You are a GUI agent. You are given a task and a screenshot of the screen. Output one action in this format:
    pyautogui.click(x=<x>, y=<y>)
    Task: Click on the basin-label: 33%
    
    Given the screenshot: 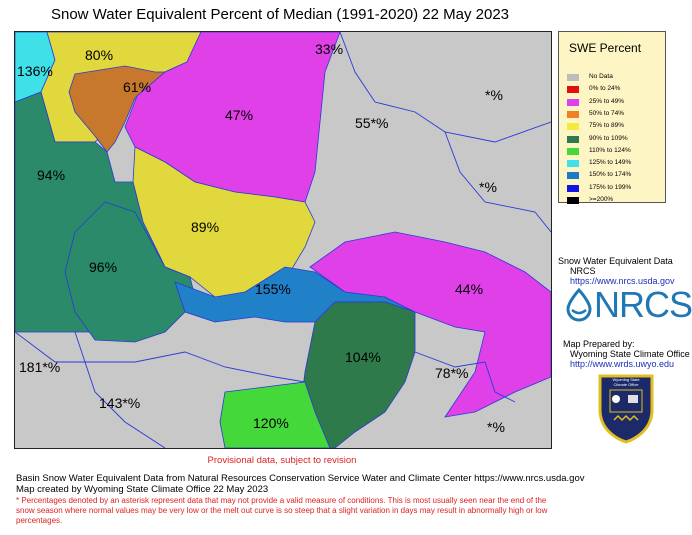 What is the action you would take?
    pyautogui.click(x=329, y=49)
    